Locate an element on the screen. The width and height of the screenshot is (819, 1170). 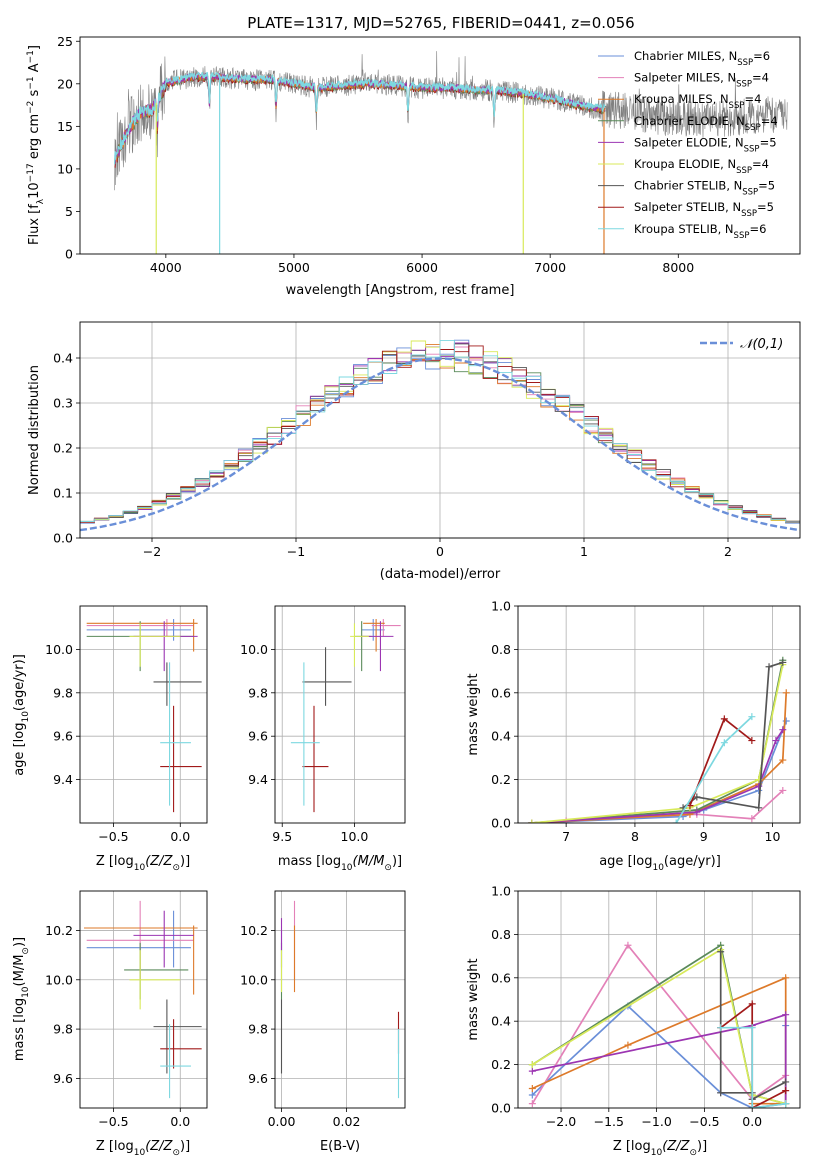
legend-label-main: Salpeter MILES, N is located at coordinates (685, 78).